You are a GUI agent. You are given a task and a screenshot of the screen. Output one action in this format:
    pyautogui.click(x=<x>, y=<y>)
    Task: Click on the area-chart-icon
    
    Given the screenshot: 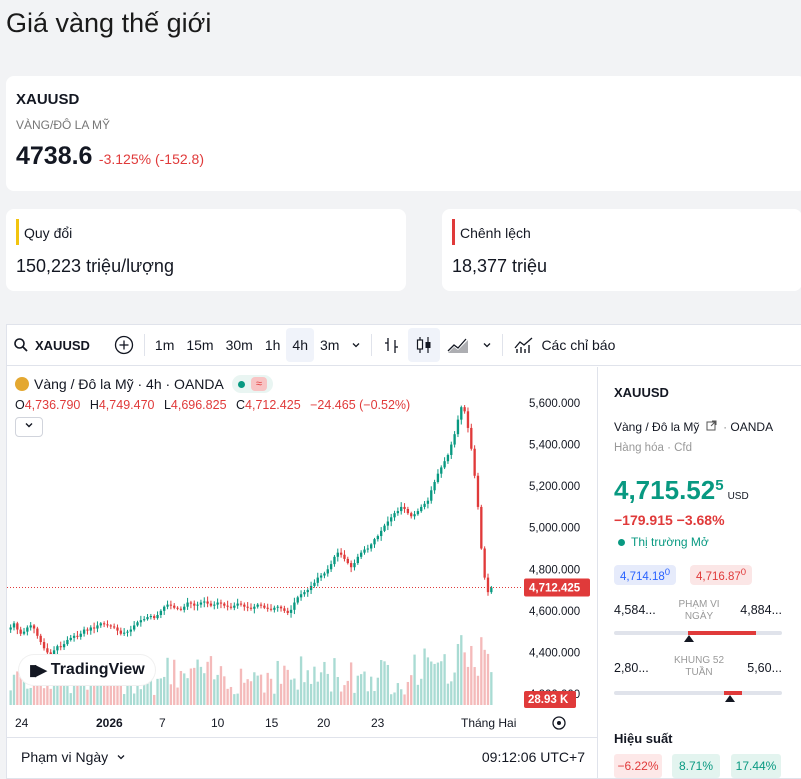 What is the action you would take?
    pyautogui.click(x=458, y=345)
    